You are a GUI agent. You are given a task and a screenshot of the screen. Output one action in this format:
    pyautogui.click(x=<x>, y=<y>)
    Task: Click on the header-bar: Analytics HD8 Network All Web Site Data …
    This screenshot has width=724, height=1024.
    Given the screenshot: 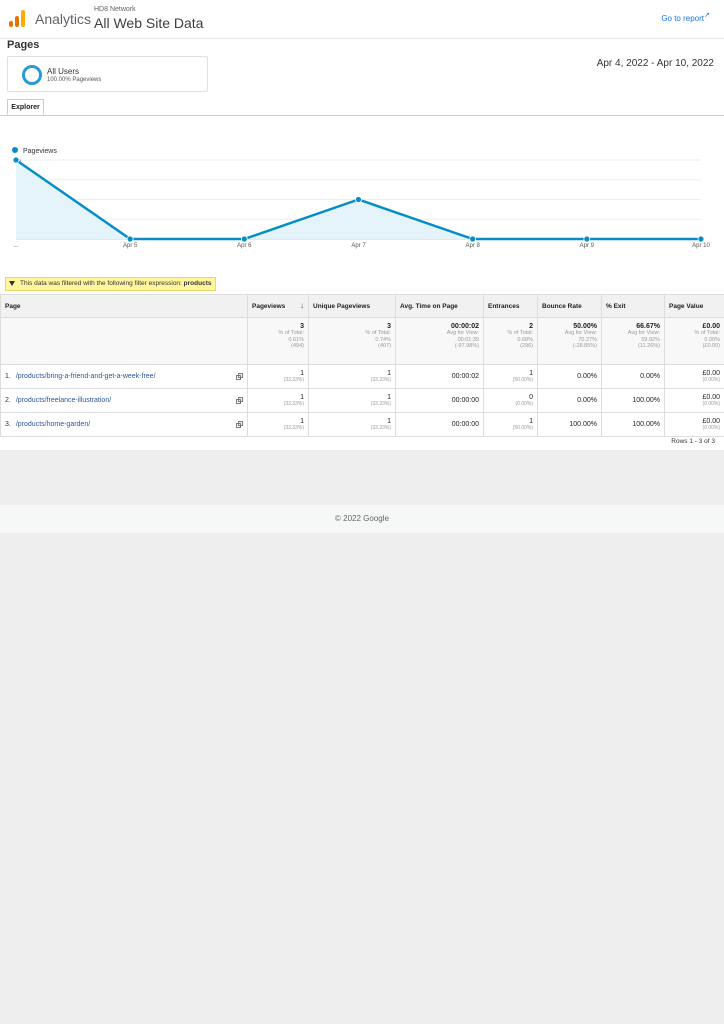 What is the action you would take?
    pyautogui.click(x=362, y=19)
    